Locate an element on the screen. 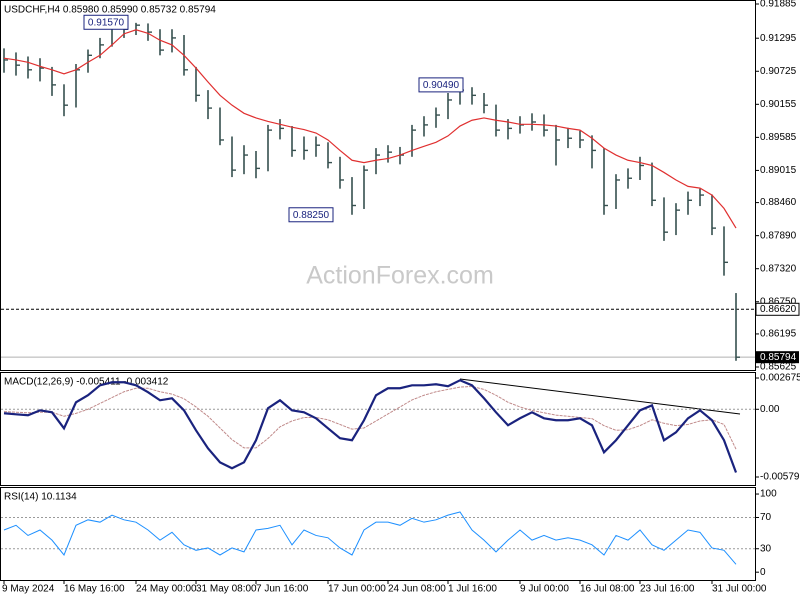  y-tick-label: 0.85625 is located at coordinates (778, 367).